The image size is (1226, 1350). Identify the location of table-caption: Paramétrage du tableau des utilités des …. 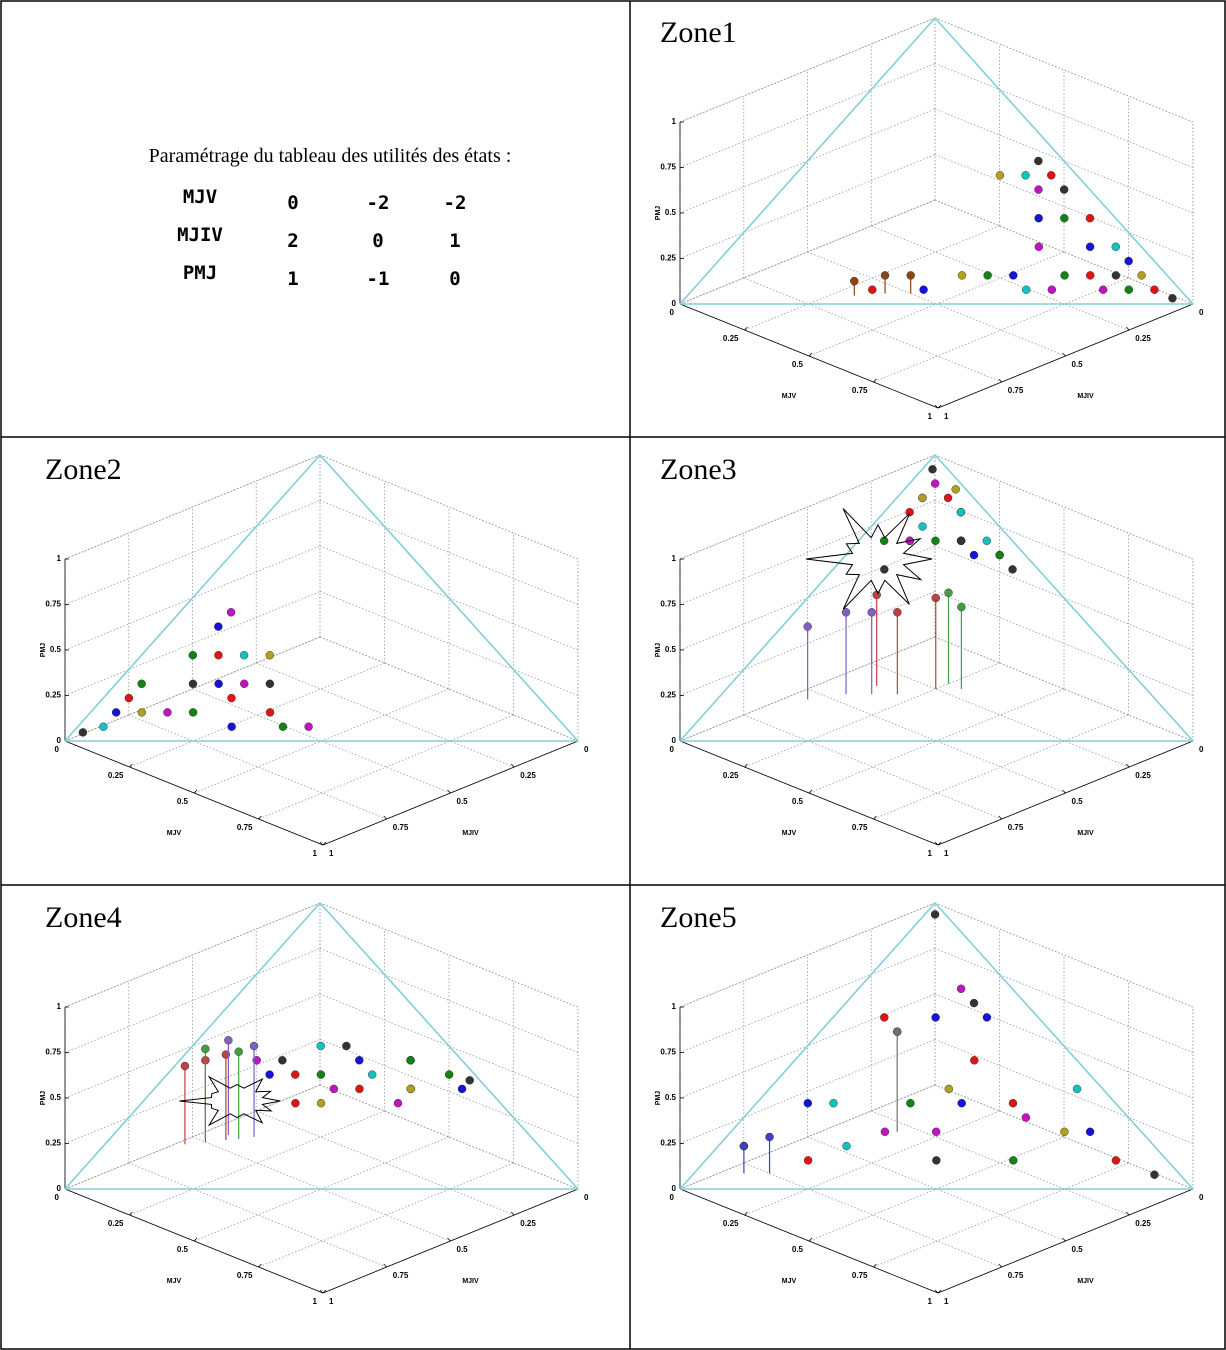
(330, 156).